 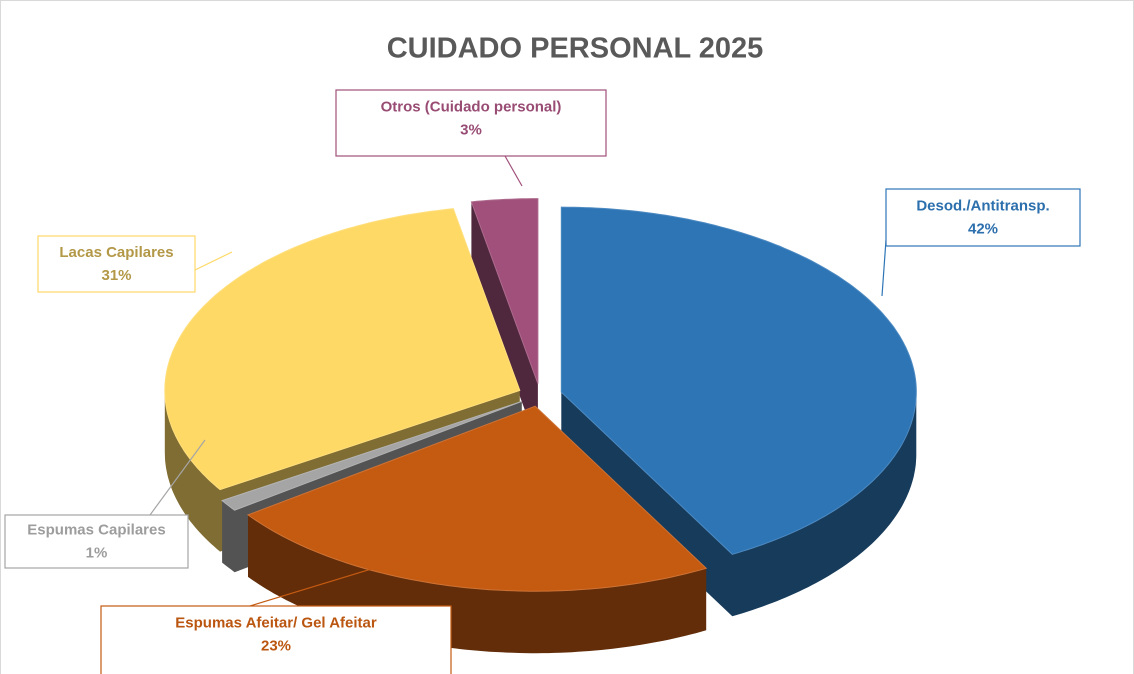 I want to click on data-label-name: Espumas Afeitar/ Gel Afeitar, so click(x=276, y=622).